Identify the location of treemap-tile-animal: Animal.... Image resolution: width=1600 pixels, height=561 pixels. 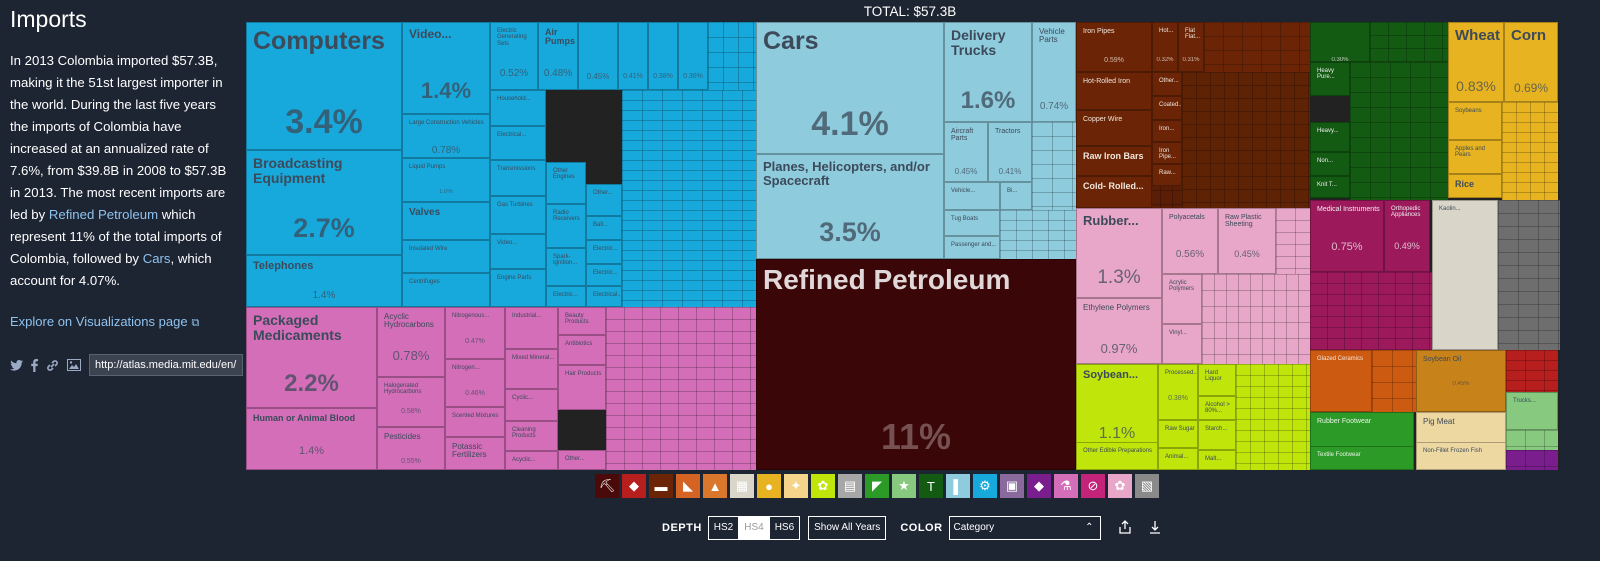
(1178, 459).